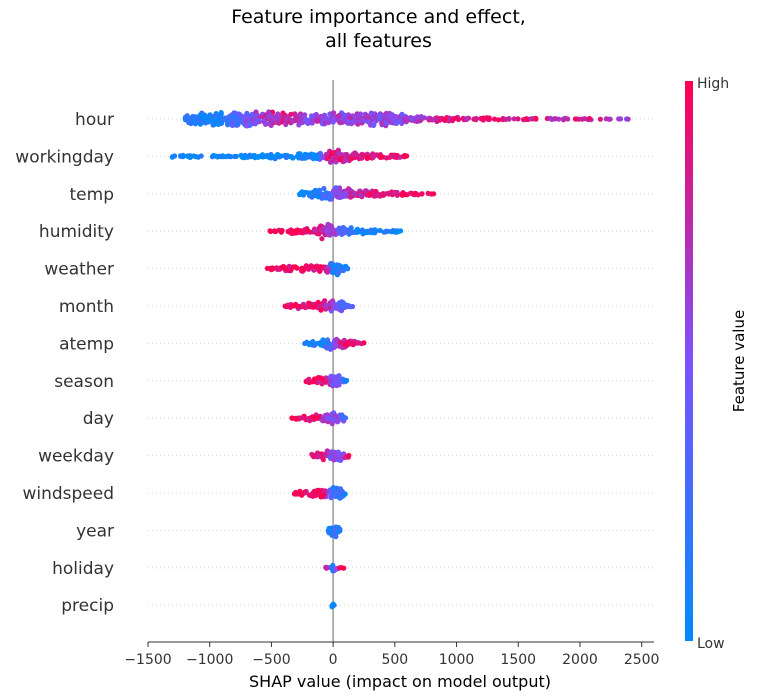 The image size is (757, 700). I want to click on feature-label-humidity: humidity, so click(76, 232).